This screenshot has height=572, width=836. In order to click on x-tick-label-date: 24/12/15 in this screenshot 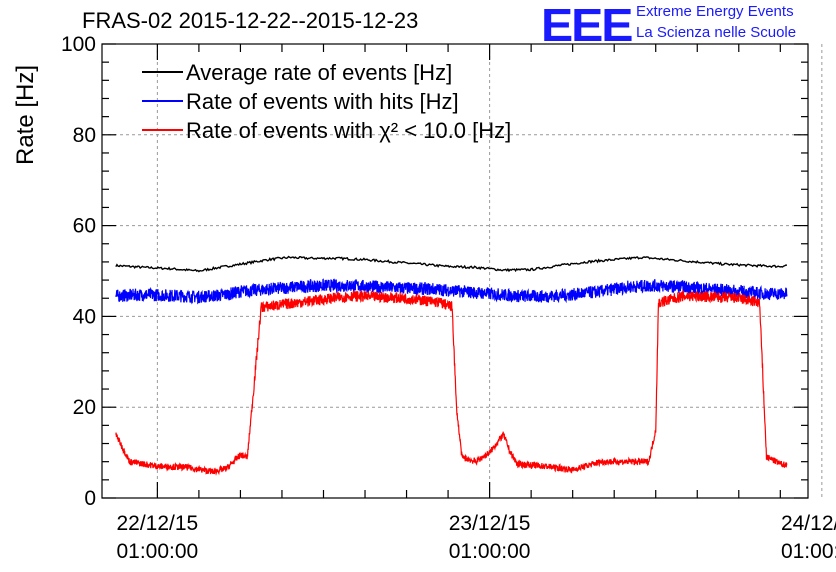, I will do `click(808, 523)`.